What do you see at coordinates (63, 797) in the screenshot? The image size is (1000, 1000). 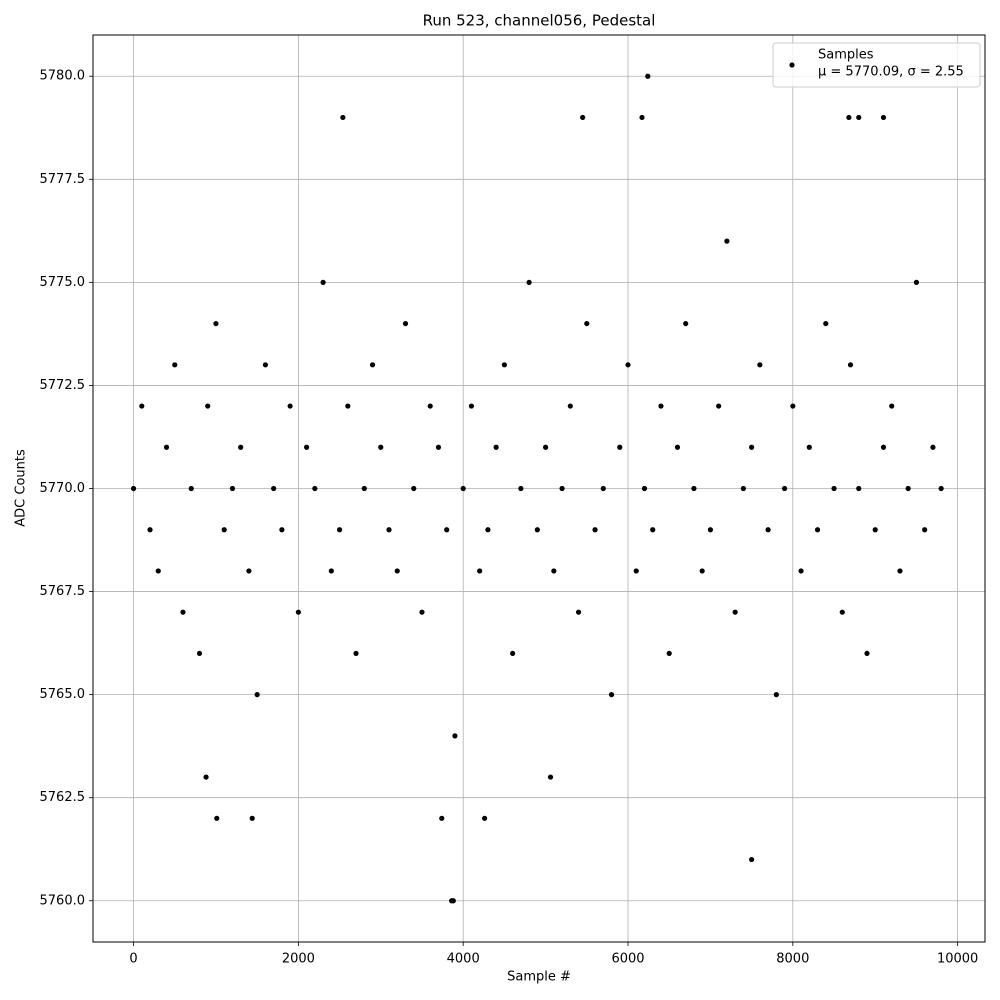 I see `y-tick-label: 5762.5` at bounding box center [63, 797].